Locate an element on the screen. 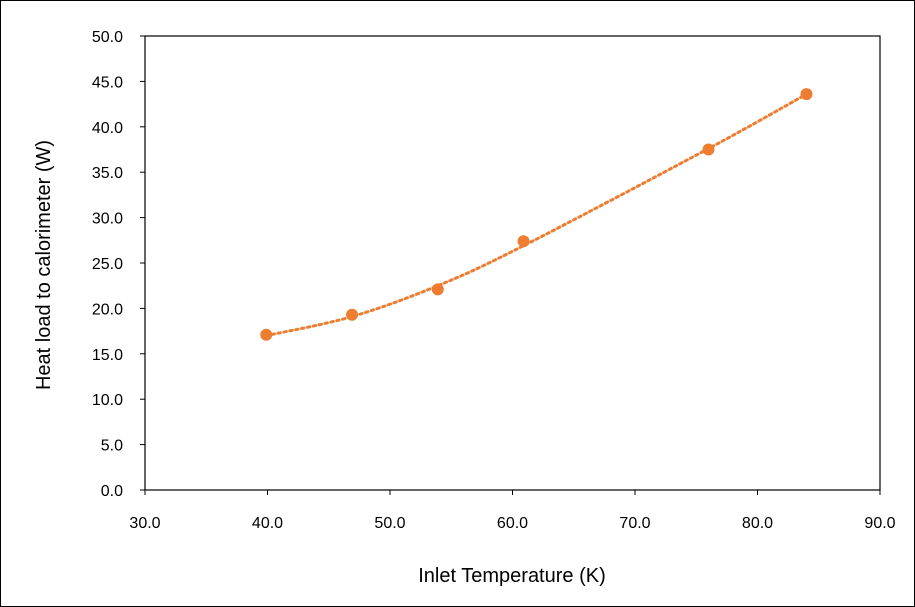 This screenshot has width=915, height=607. y-tick-label: 40.0 is located at coordinates (107, 128).